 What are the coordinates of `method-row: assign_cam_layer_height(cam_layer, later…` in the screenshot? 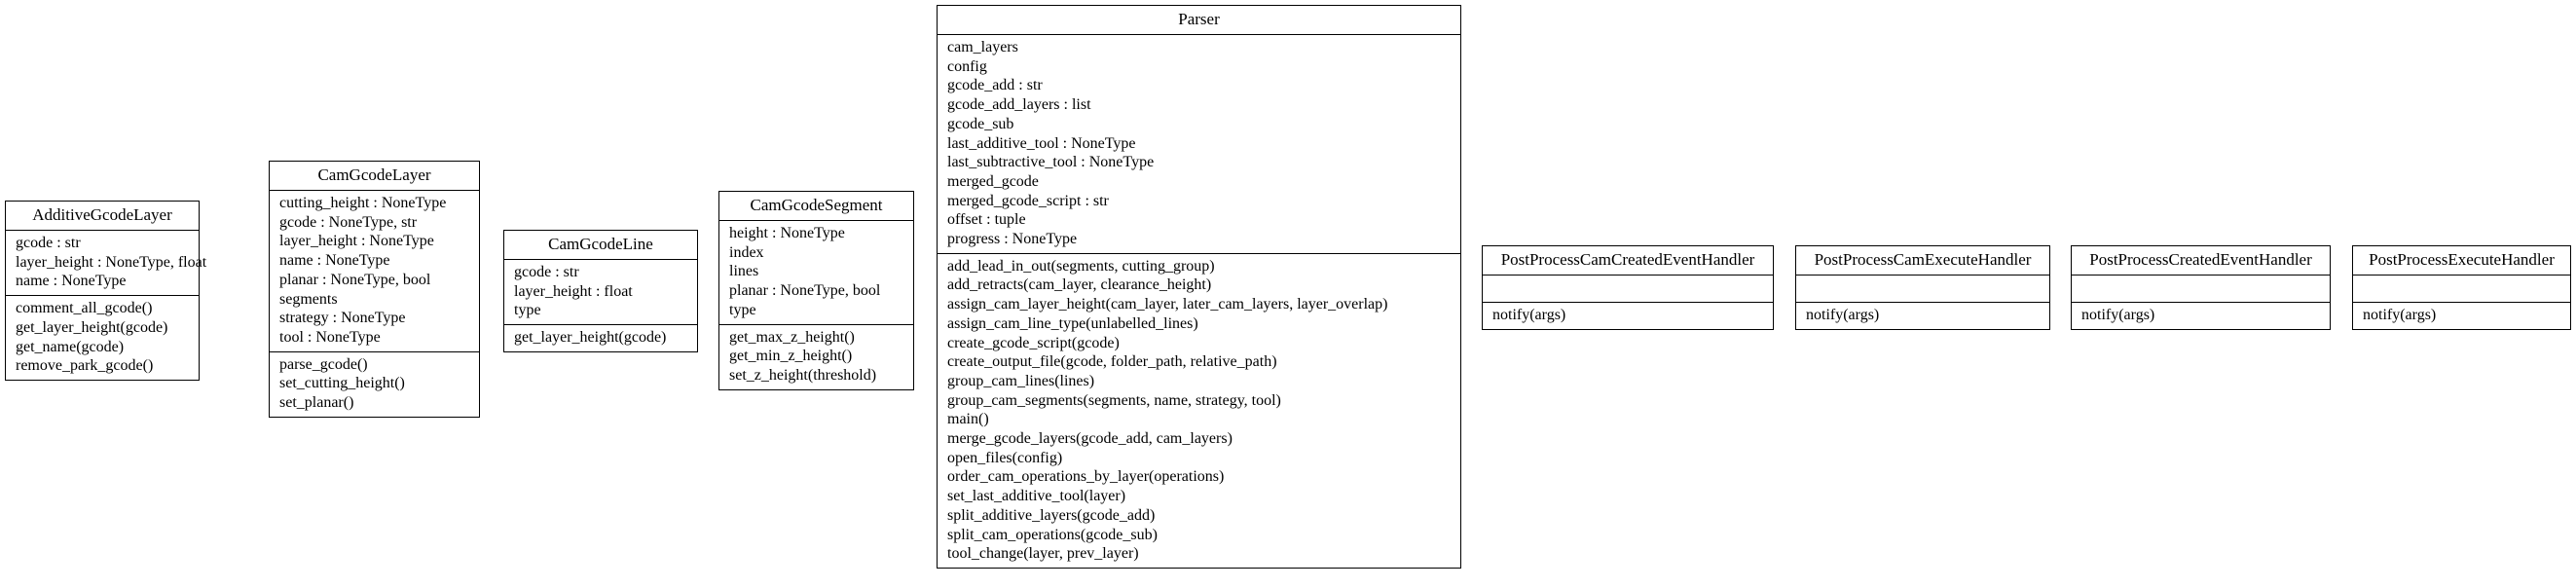 It's located at (1167, 304).